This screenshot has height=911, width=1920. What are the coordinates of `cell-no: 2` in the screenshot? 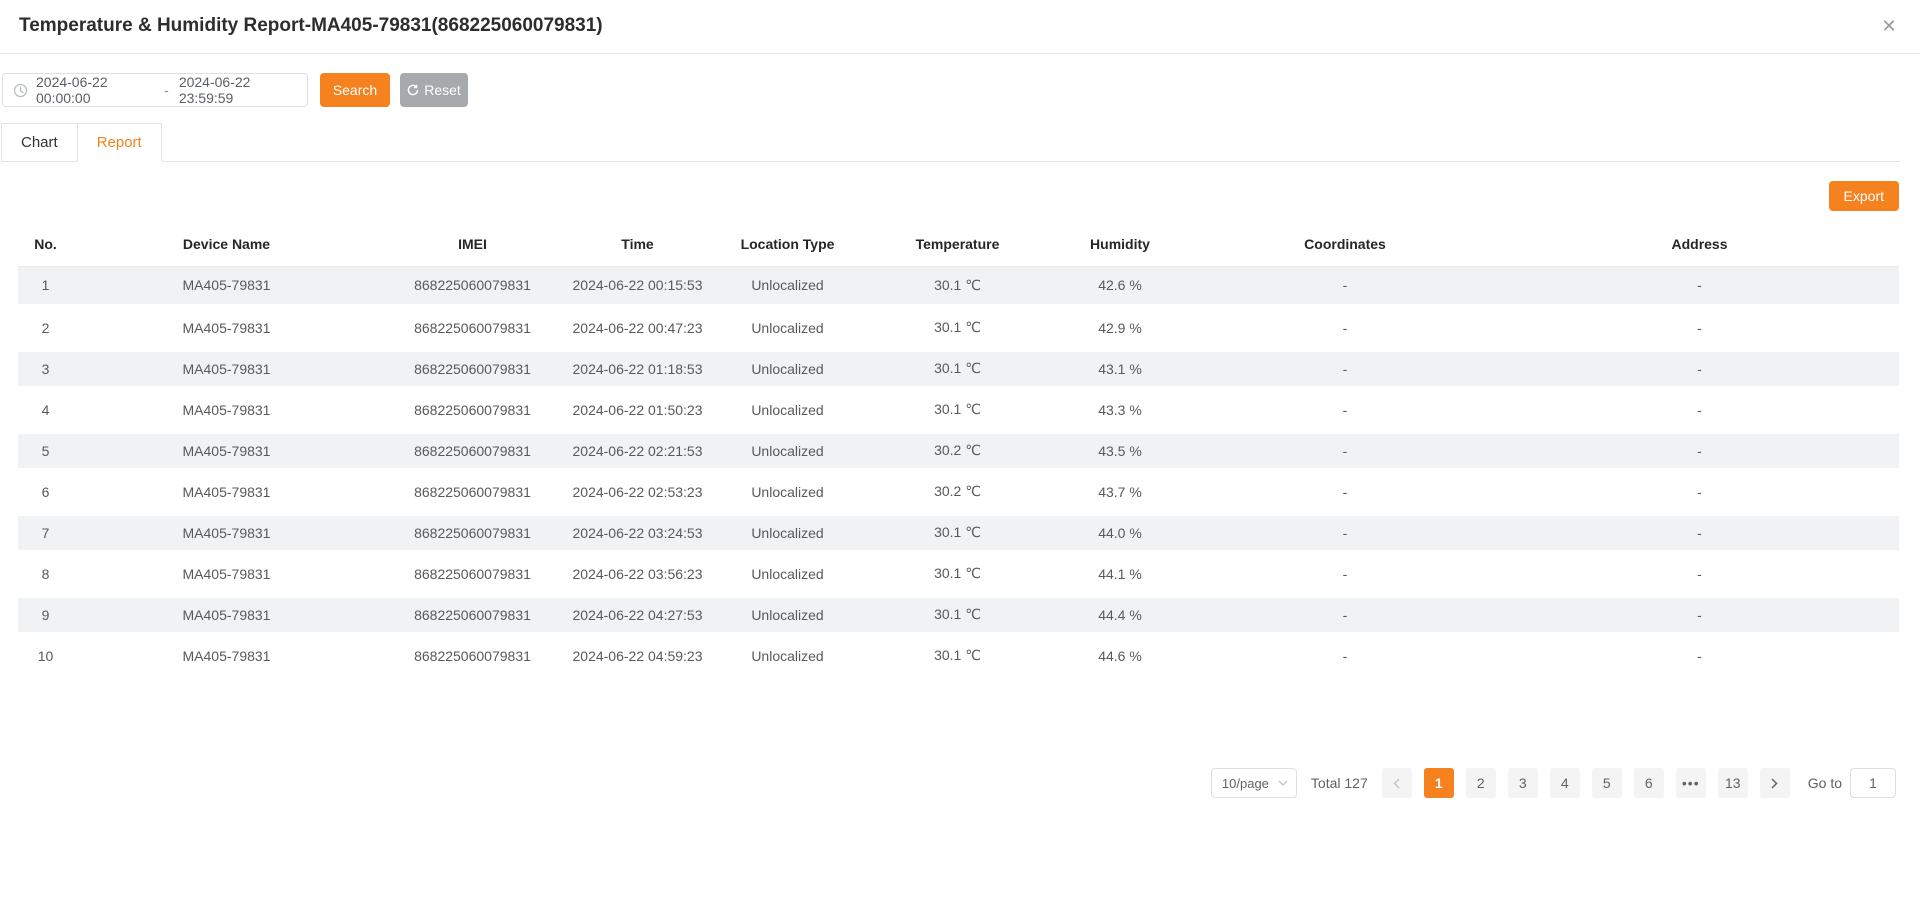 It's located at (45, 329).